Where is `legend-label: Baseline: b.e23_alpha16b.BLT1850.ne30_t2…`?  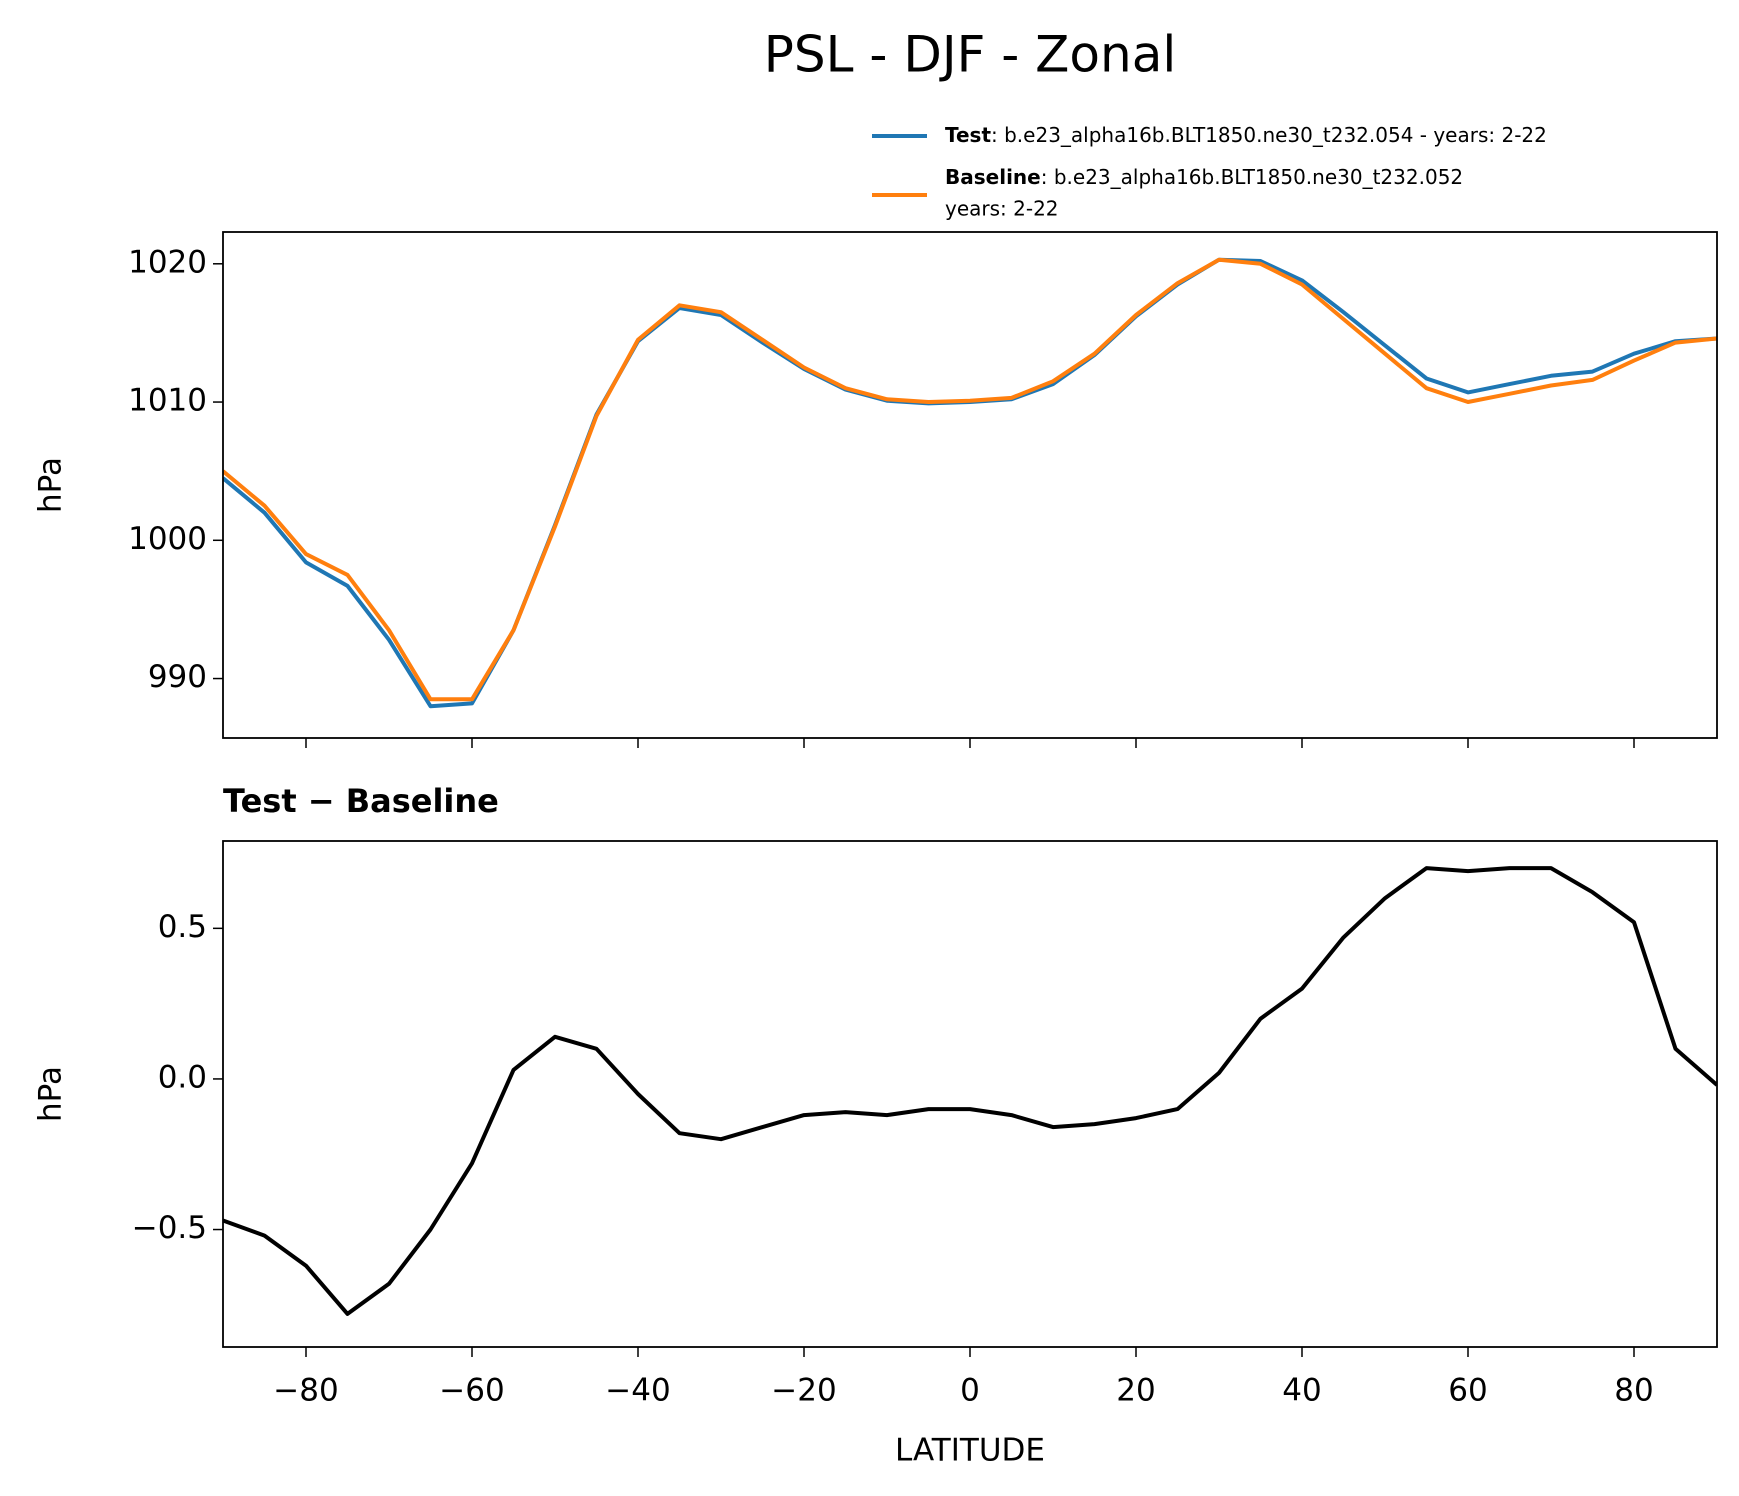
legend-label: Baseline: b.e23_alpha16b.BLT1850.ne30_t2… is located at coordinates (1204, 177).